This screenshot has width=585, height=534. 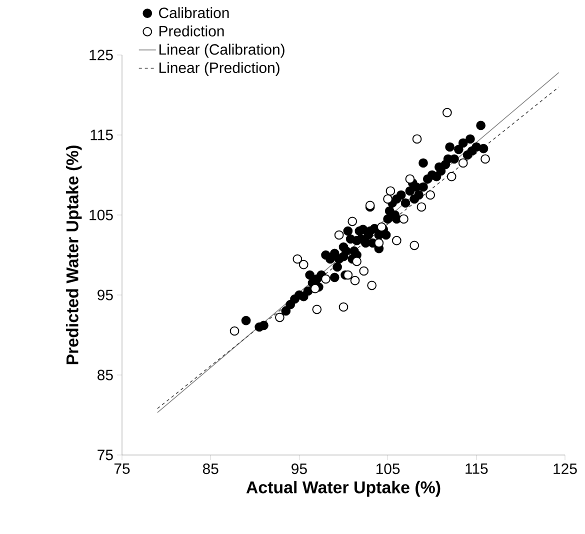 I want to click on x-tick-label: 85, so click(x=210, y=469).